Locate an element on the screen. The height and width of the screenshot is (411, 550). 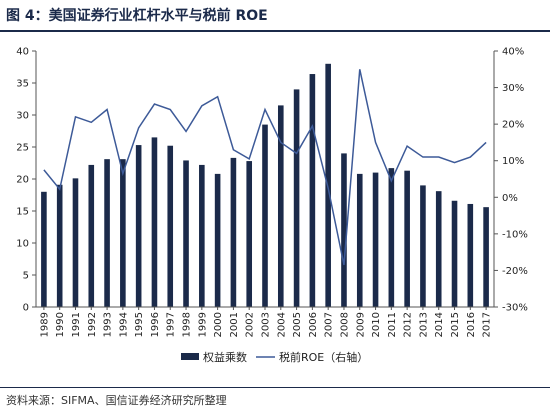
x-tick-label-2017: 2017 is located at coordinates (487, 324).